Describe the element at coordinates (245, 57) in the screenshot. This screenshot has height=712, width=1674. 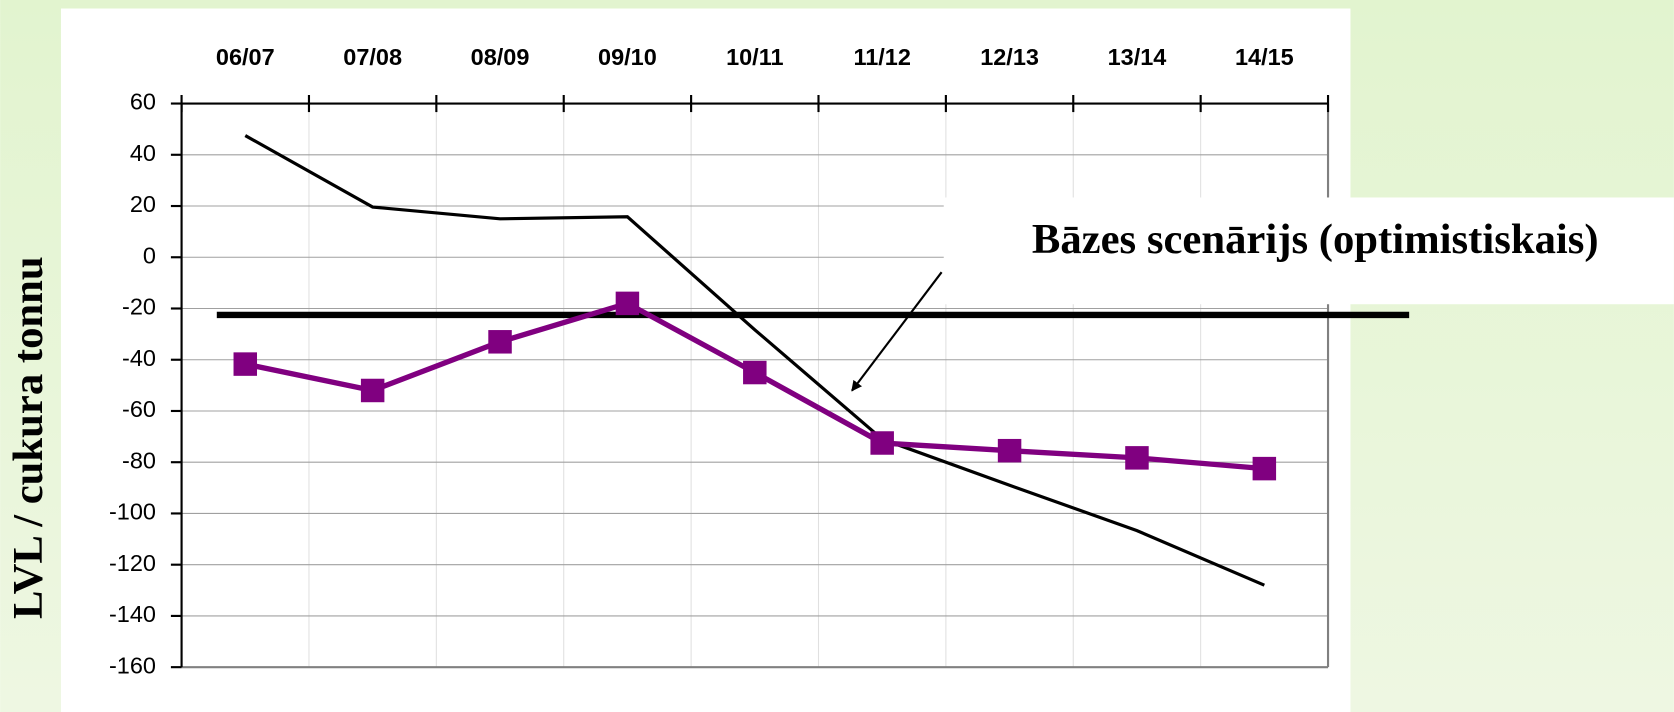
I see `x-tick-label: 06/07` at that location.